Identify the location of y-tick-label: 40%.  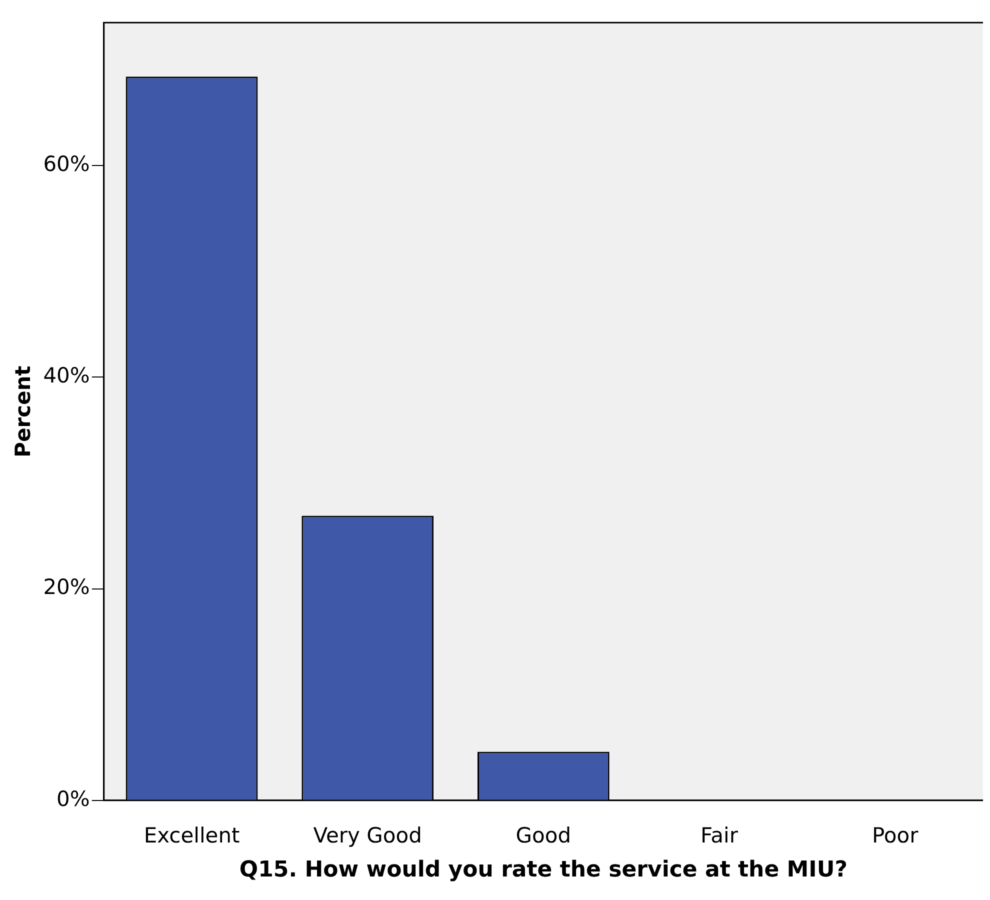
(66, 376).